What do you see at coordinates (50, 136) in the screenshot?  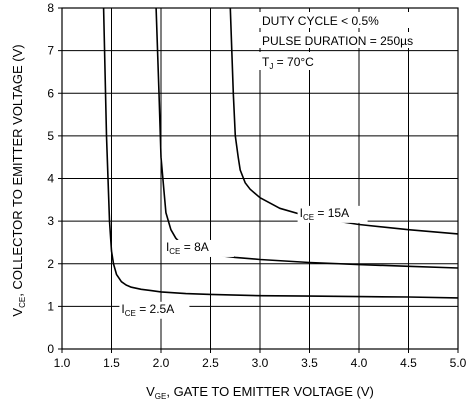 I see `y-tick-label: 5` at bounding box center [50, 136].